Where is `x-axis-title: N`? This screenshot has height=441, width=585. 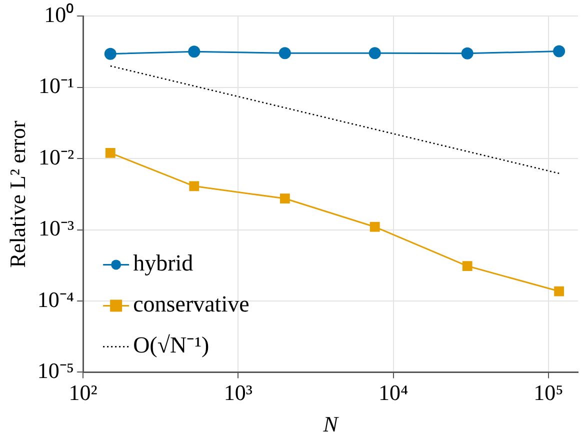
x-axis-title: N is located at coordinates (331, 424).